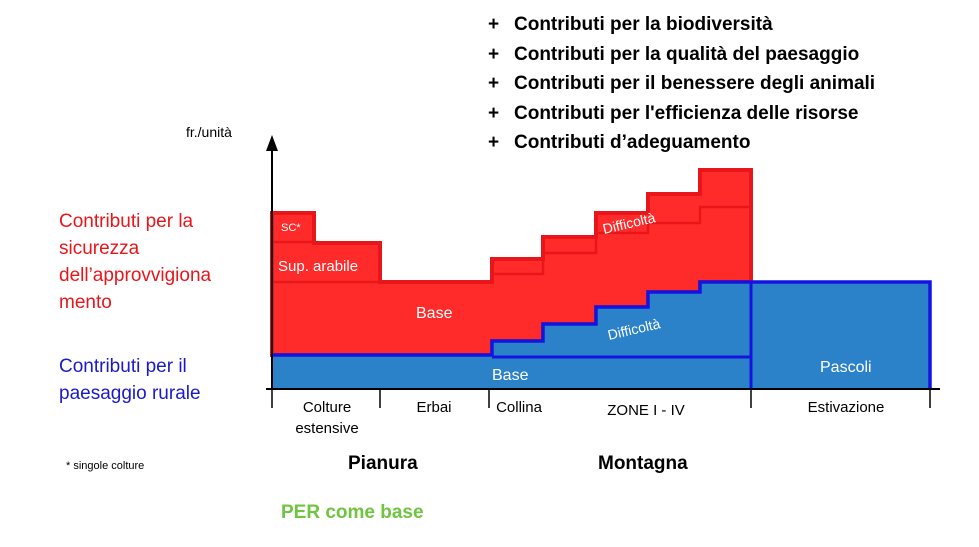 Image resolution: width=979 pixels, height=547 pixels. I want to click on list-item-biodiversity: + Contributi per la biodiversità, so click(630, 24).